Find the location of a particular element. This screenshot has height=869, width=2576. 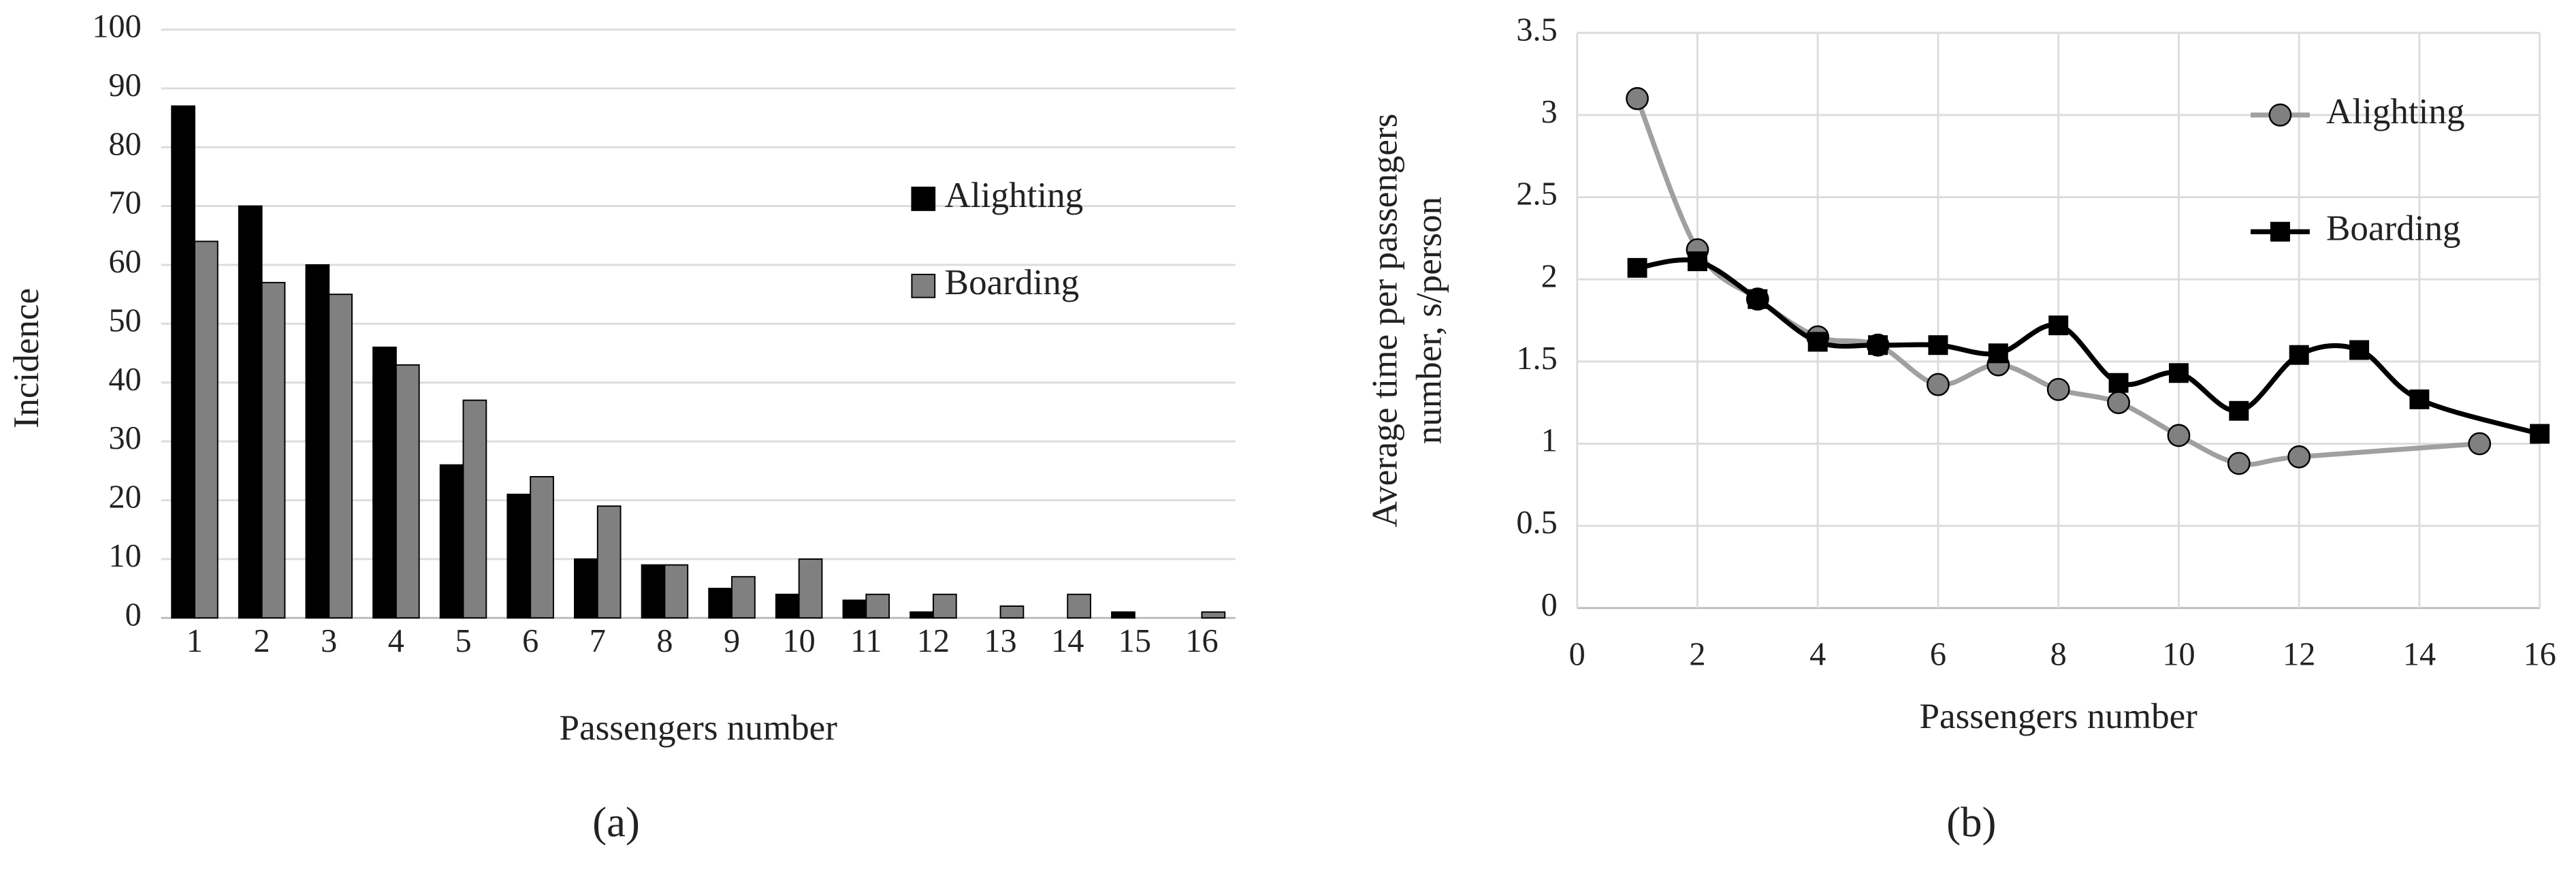

y-tick-label: 0.5 is located at coordinates (1537, 523).